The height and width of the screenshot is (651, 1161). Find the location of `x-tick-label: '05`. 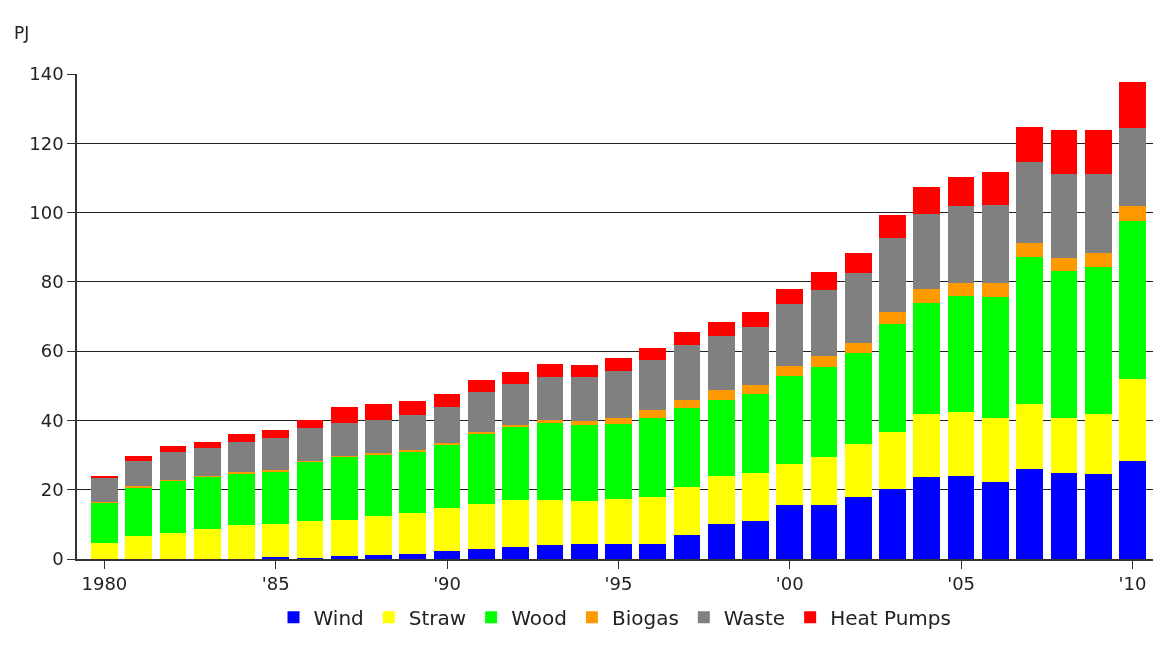

x-tick-label: '05 is located at coordinates (961, 584).